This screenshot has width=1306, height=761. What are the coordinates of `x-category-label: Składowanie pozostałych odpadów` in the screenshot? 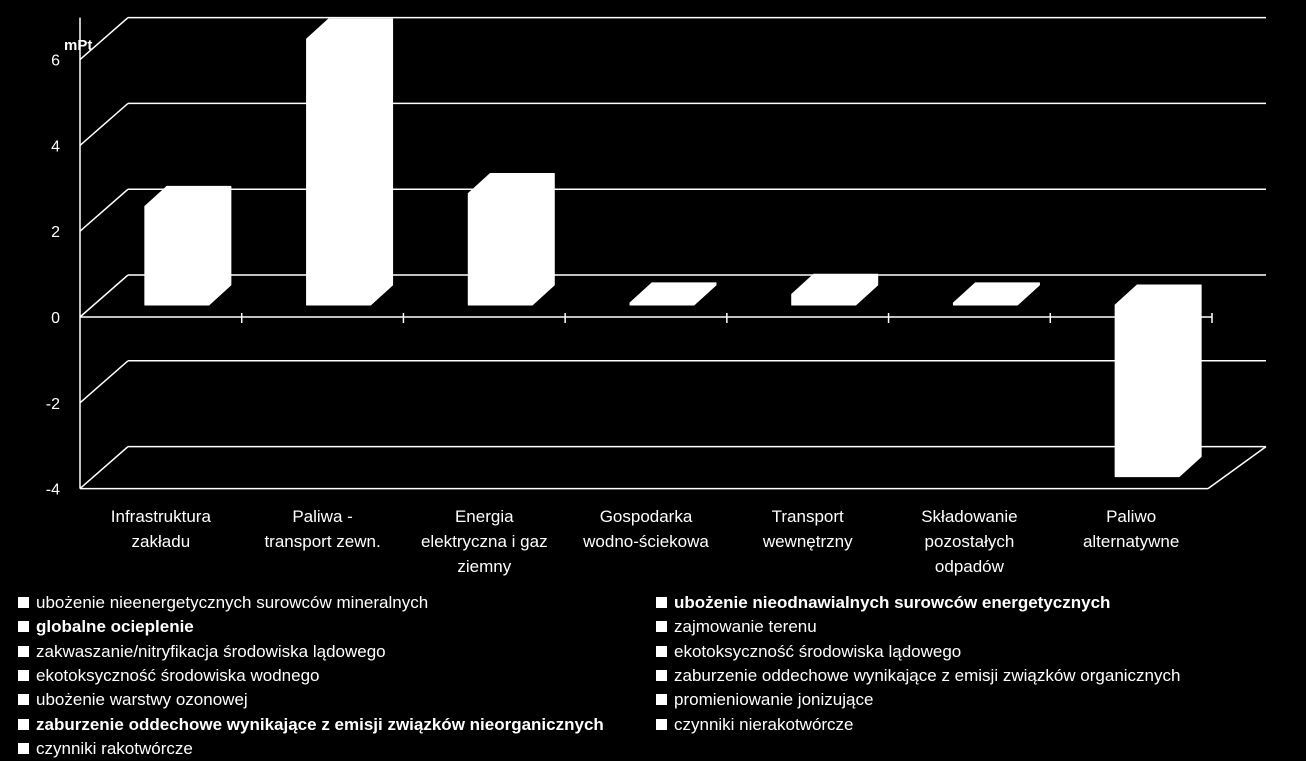 It's located at (969, 541).